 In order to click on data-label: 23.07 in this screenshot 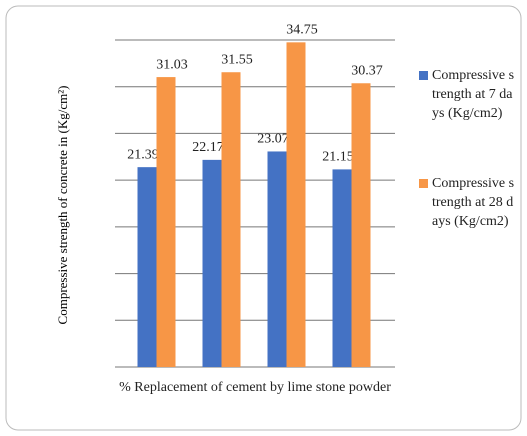, I will do `click(273, 139)`.